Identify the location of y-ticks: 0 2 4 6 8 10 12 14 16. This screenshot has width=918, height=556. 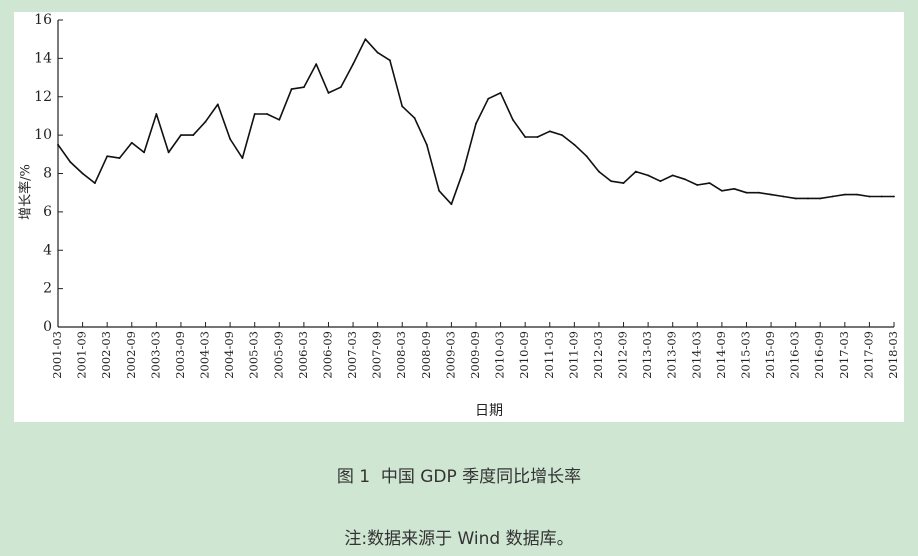
(48, 173).